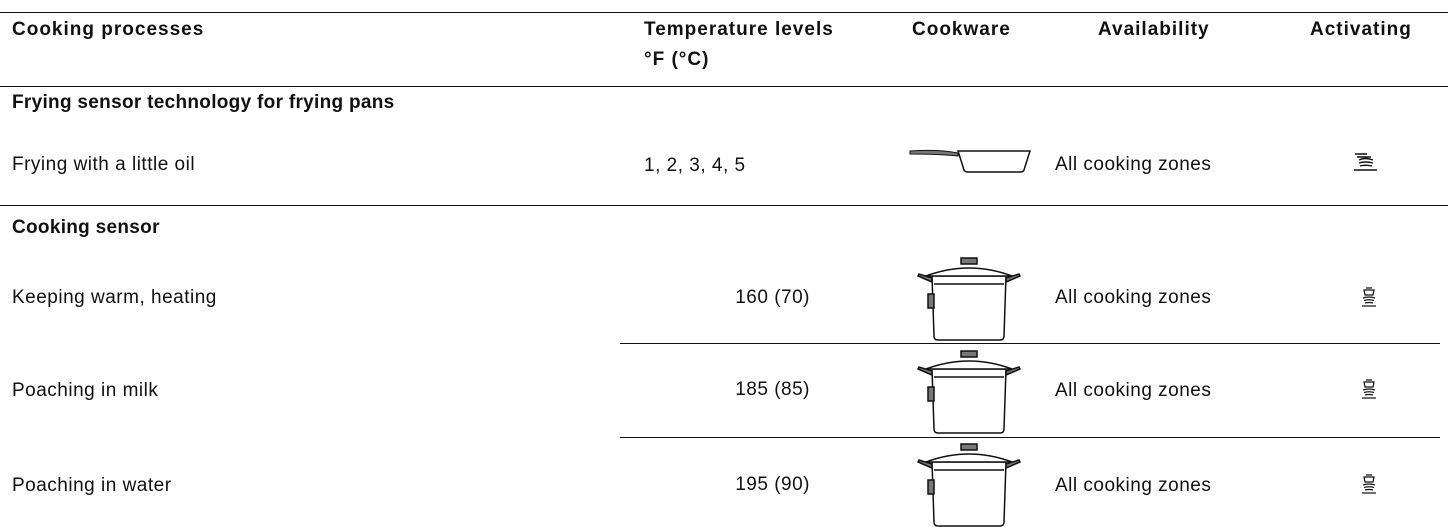 This screenshot has height=527, width=1448. I want to click on temperature: 160 (70), so click(772, 297).